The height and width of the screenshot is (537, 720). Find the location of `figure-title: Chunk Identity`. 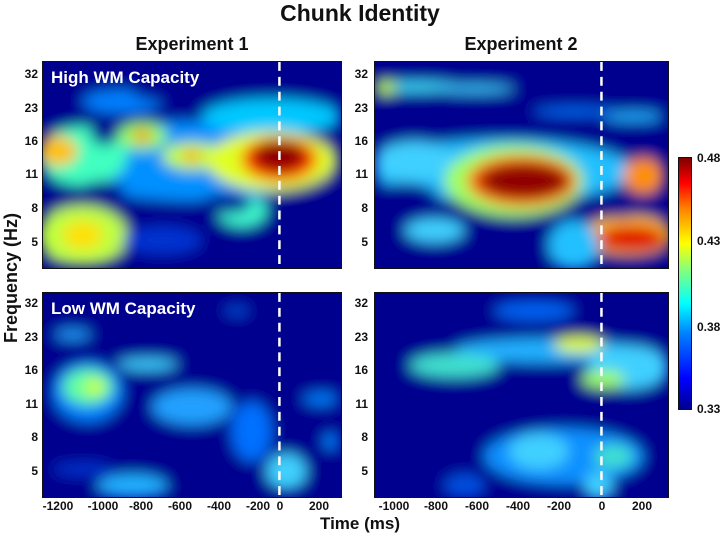

figure-title: Chunk Identity is located at coordinates (360, 13).